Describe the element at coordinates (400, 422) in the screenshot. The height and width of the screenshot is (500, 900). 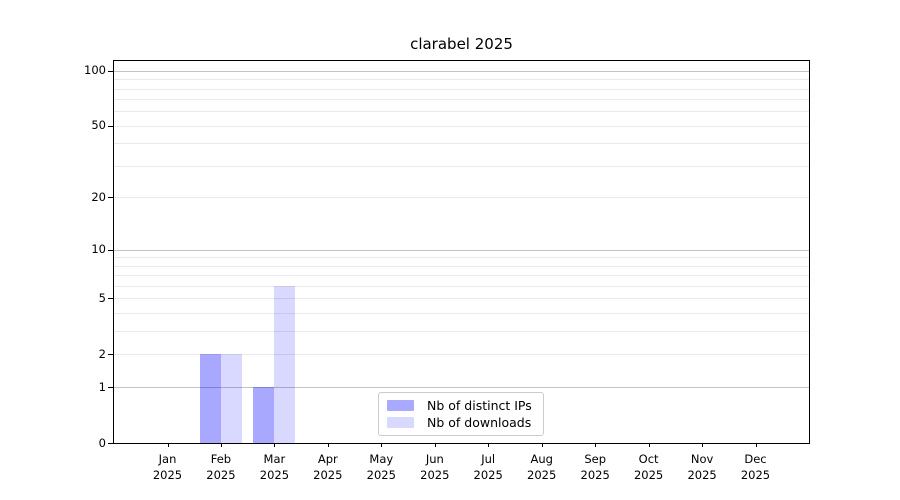
I see `legend-swatch-downloads-icon` at that location.